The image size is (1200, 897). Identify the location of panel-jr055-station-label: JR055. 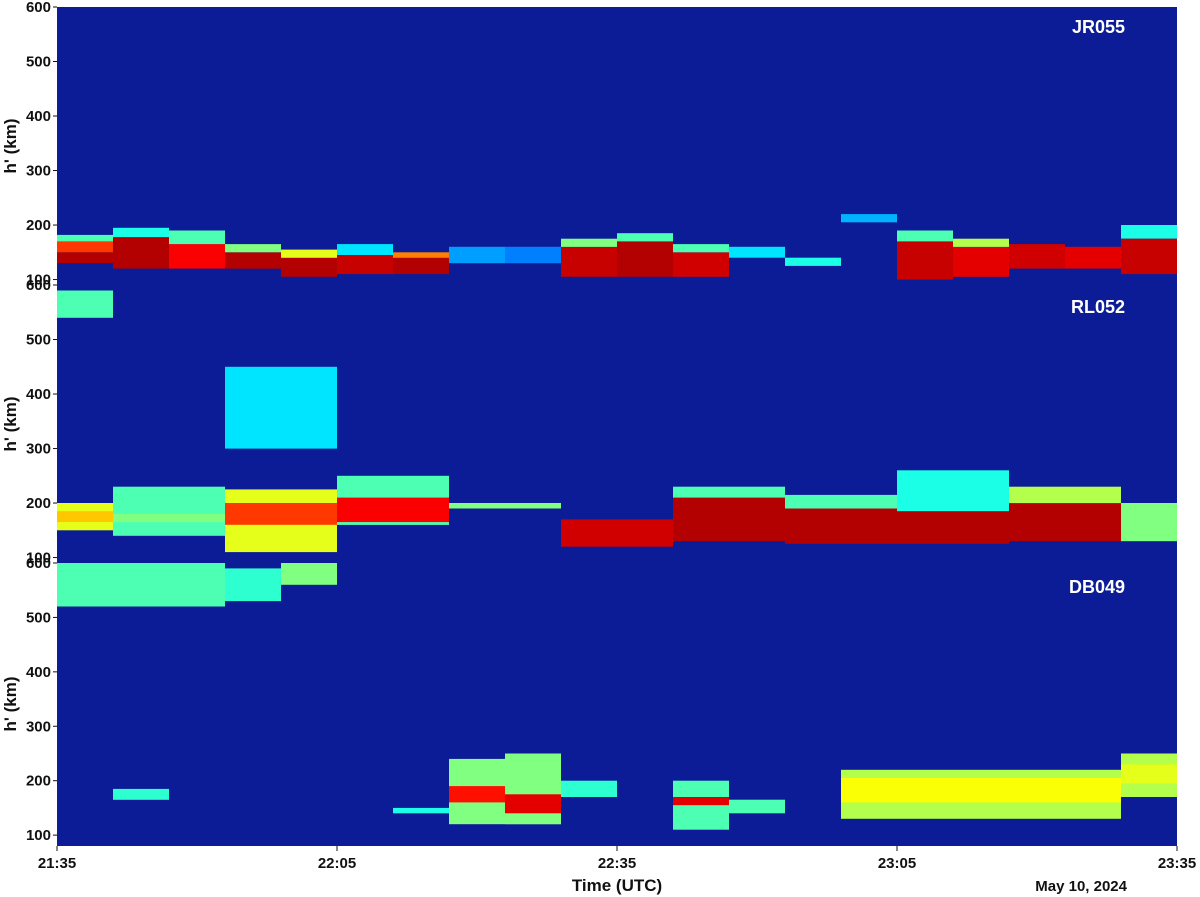
(1098, 27).